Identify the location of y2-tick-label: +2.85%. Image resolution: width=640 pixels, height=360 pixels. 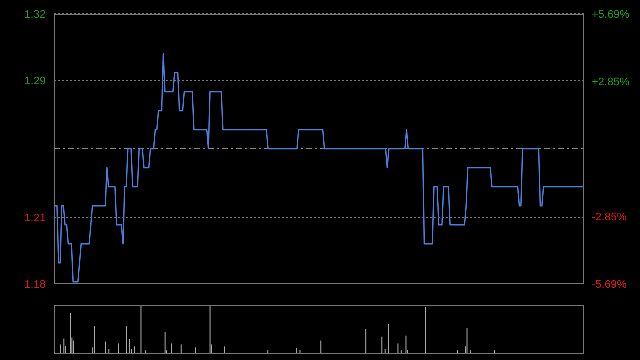
(611, 82).